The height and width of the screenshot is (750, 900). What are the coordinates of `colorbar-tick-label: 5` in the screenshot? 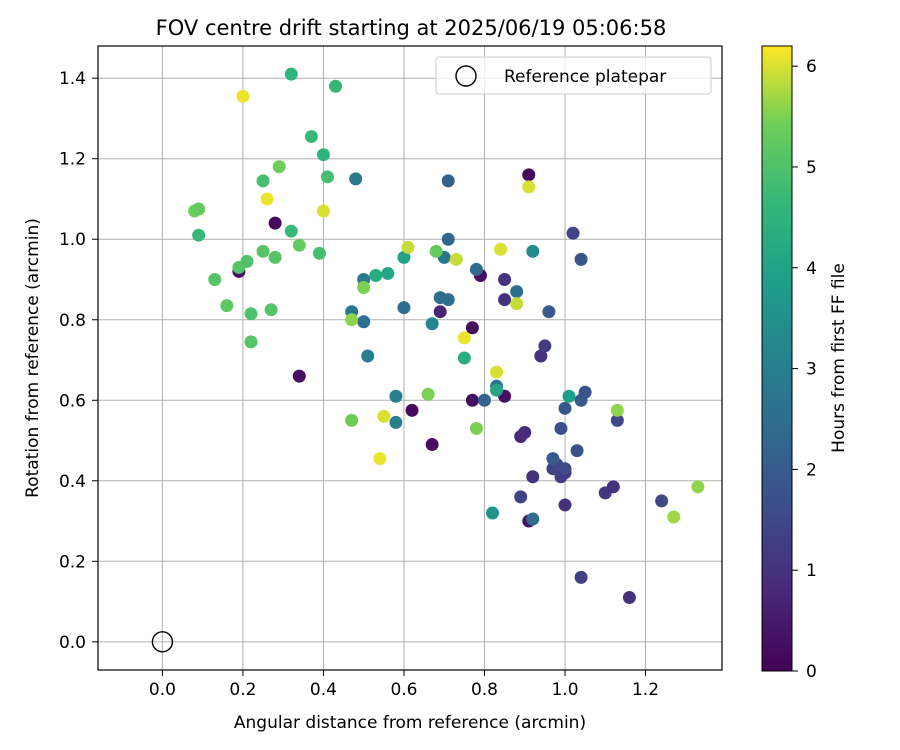 It's located at (811, 168).